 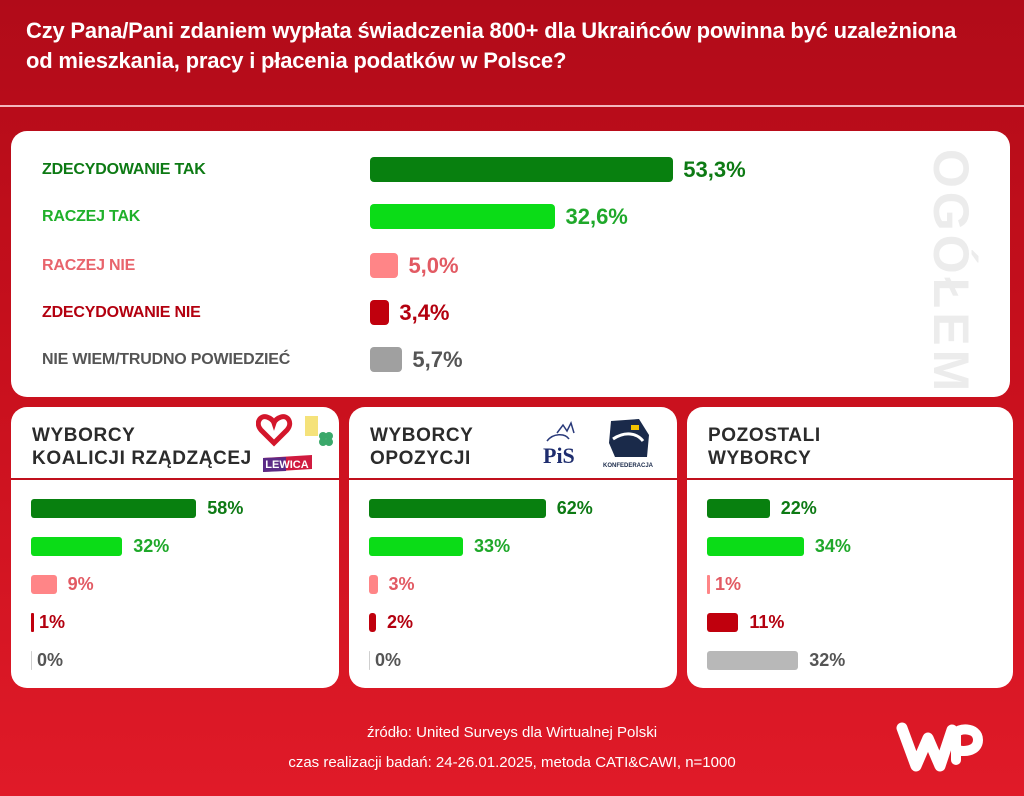 What do you see at coordinates (80, 584) in the screenshot?
I see `value-label: 9%` at bounding box center [80, 584].